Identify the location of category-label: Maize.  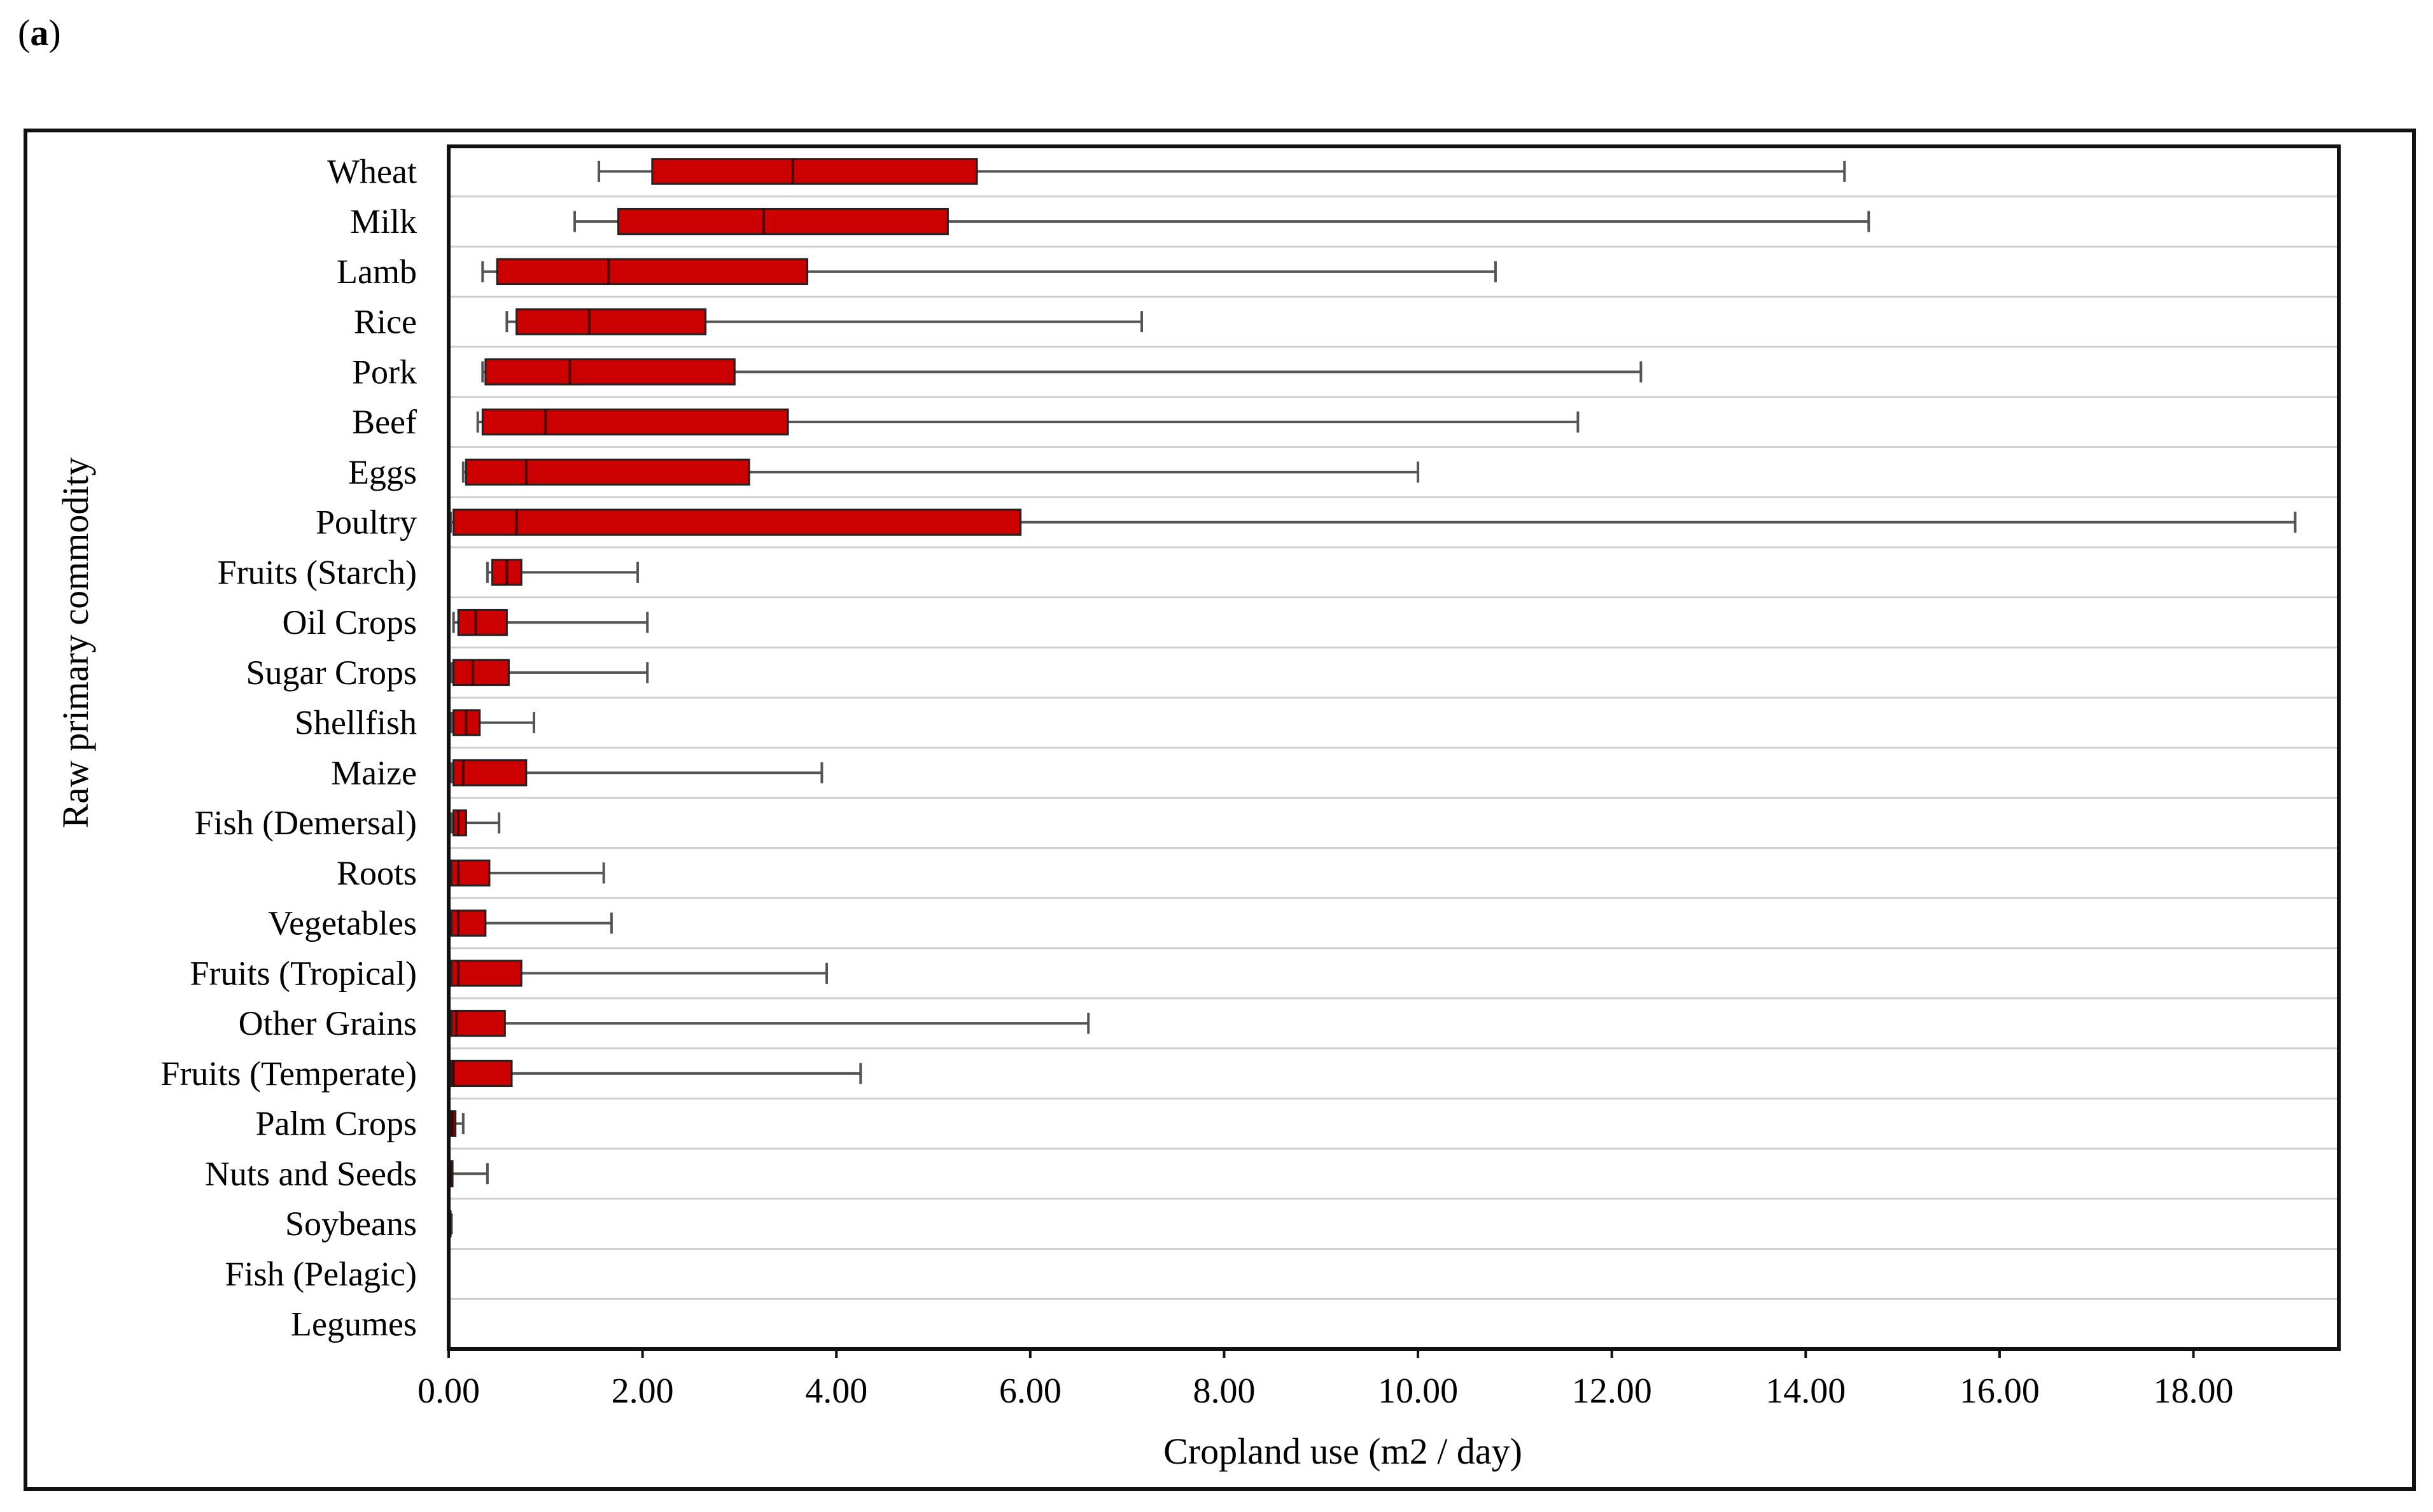
(374, 772).